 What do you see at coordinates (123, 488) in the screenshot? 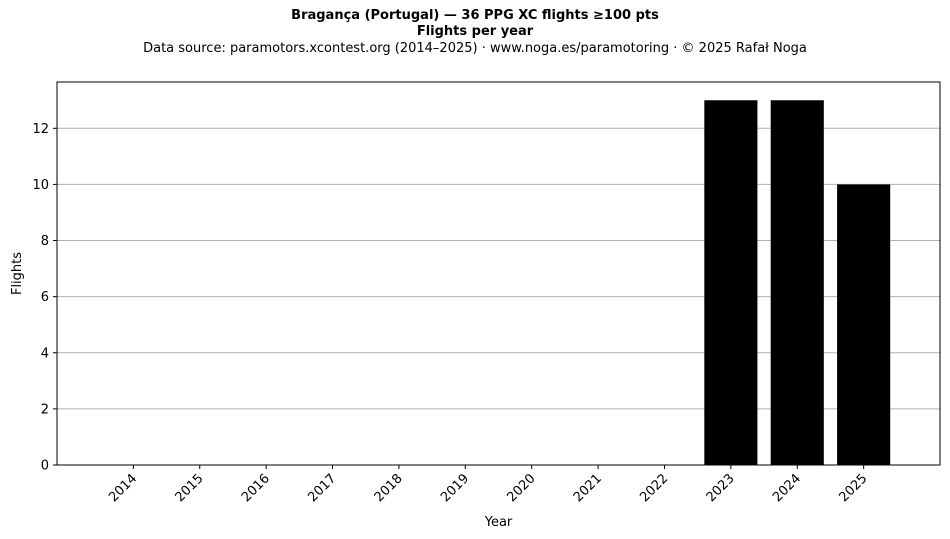
I see `x-tick-label: 2014` at bounding box center [123, 488].